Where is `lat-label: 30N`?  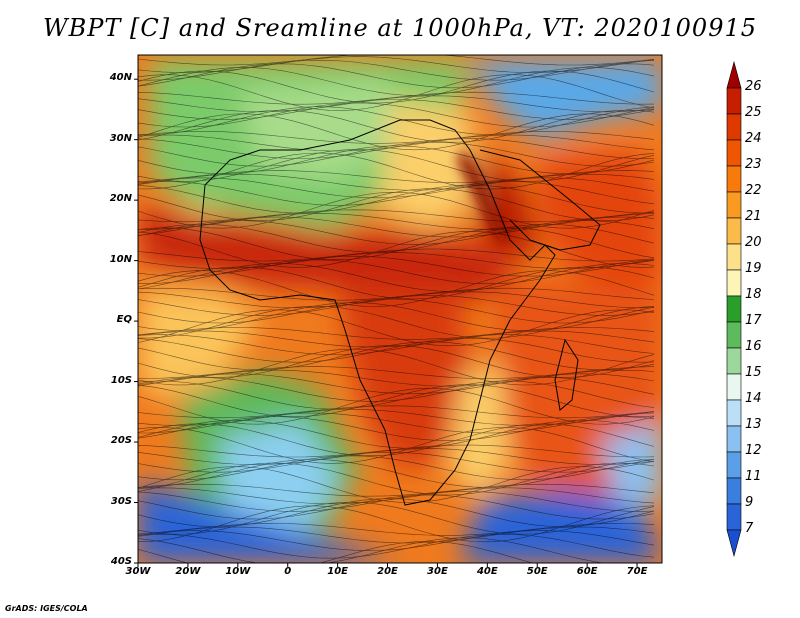 lat-label: 30N is located at coordinates (120, 138).